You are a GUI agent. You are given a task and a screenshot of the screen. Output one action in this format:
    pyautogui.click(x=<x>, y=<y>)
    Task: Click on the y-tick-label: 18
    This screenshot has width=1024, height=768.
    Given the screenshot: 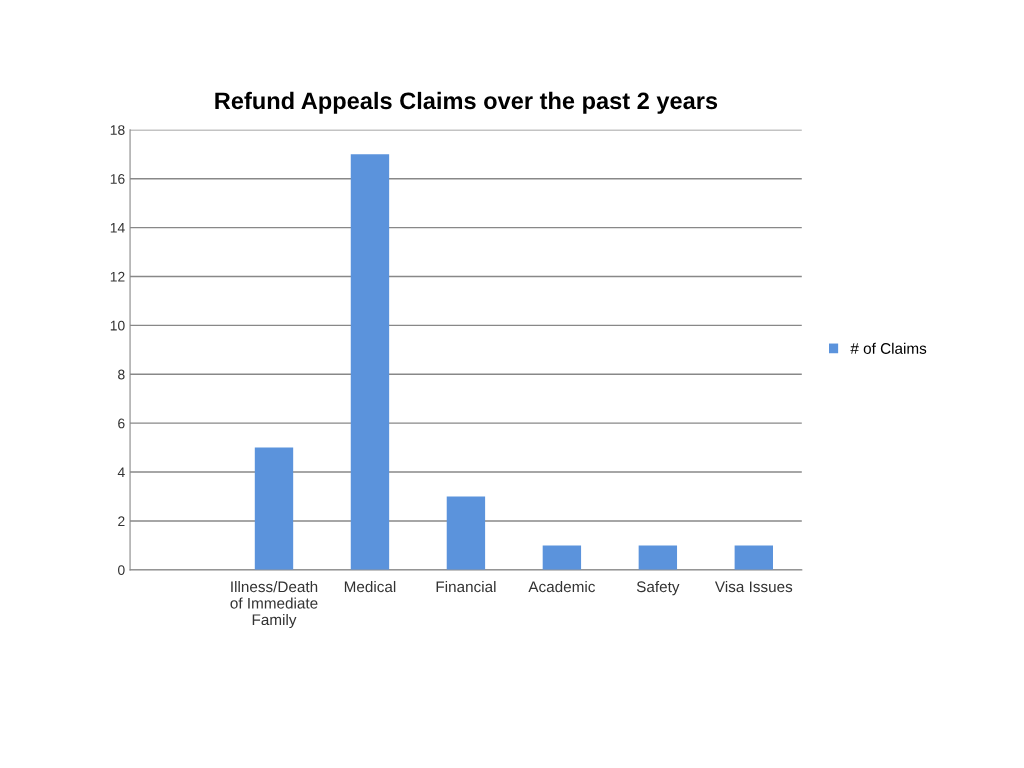 What is the action you would take?
    pyautogui.click(x=117, y=130)
    